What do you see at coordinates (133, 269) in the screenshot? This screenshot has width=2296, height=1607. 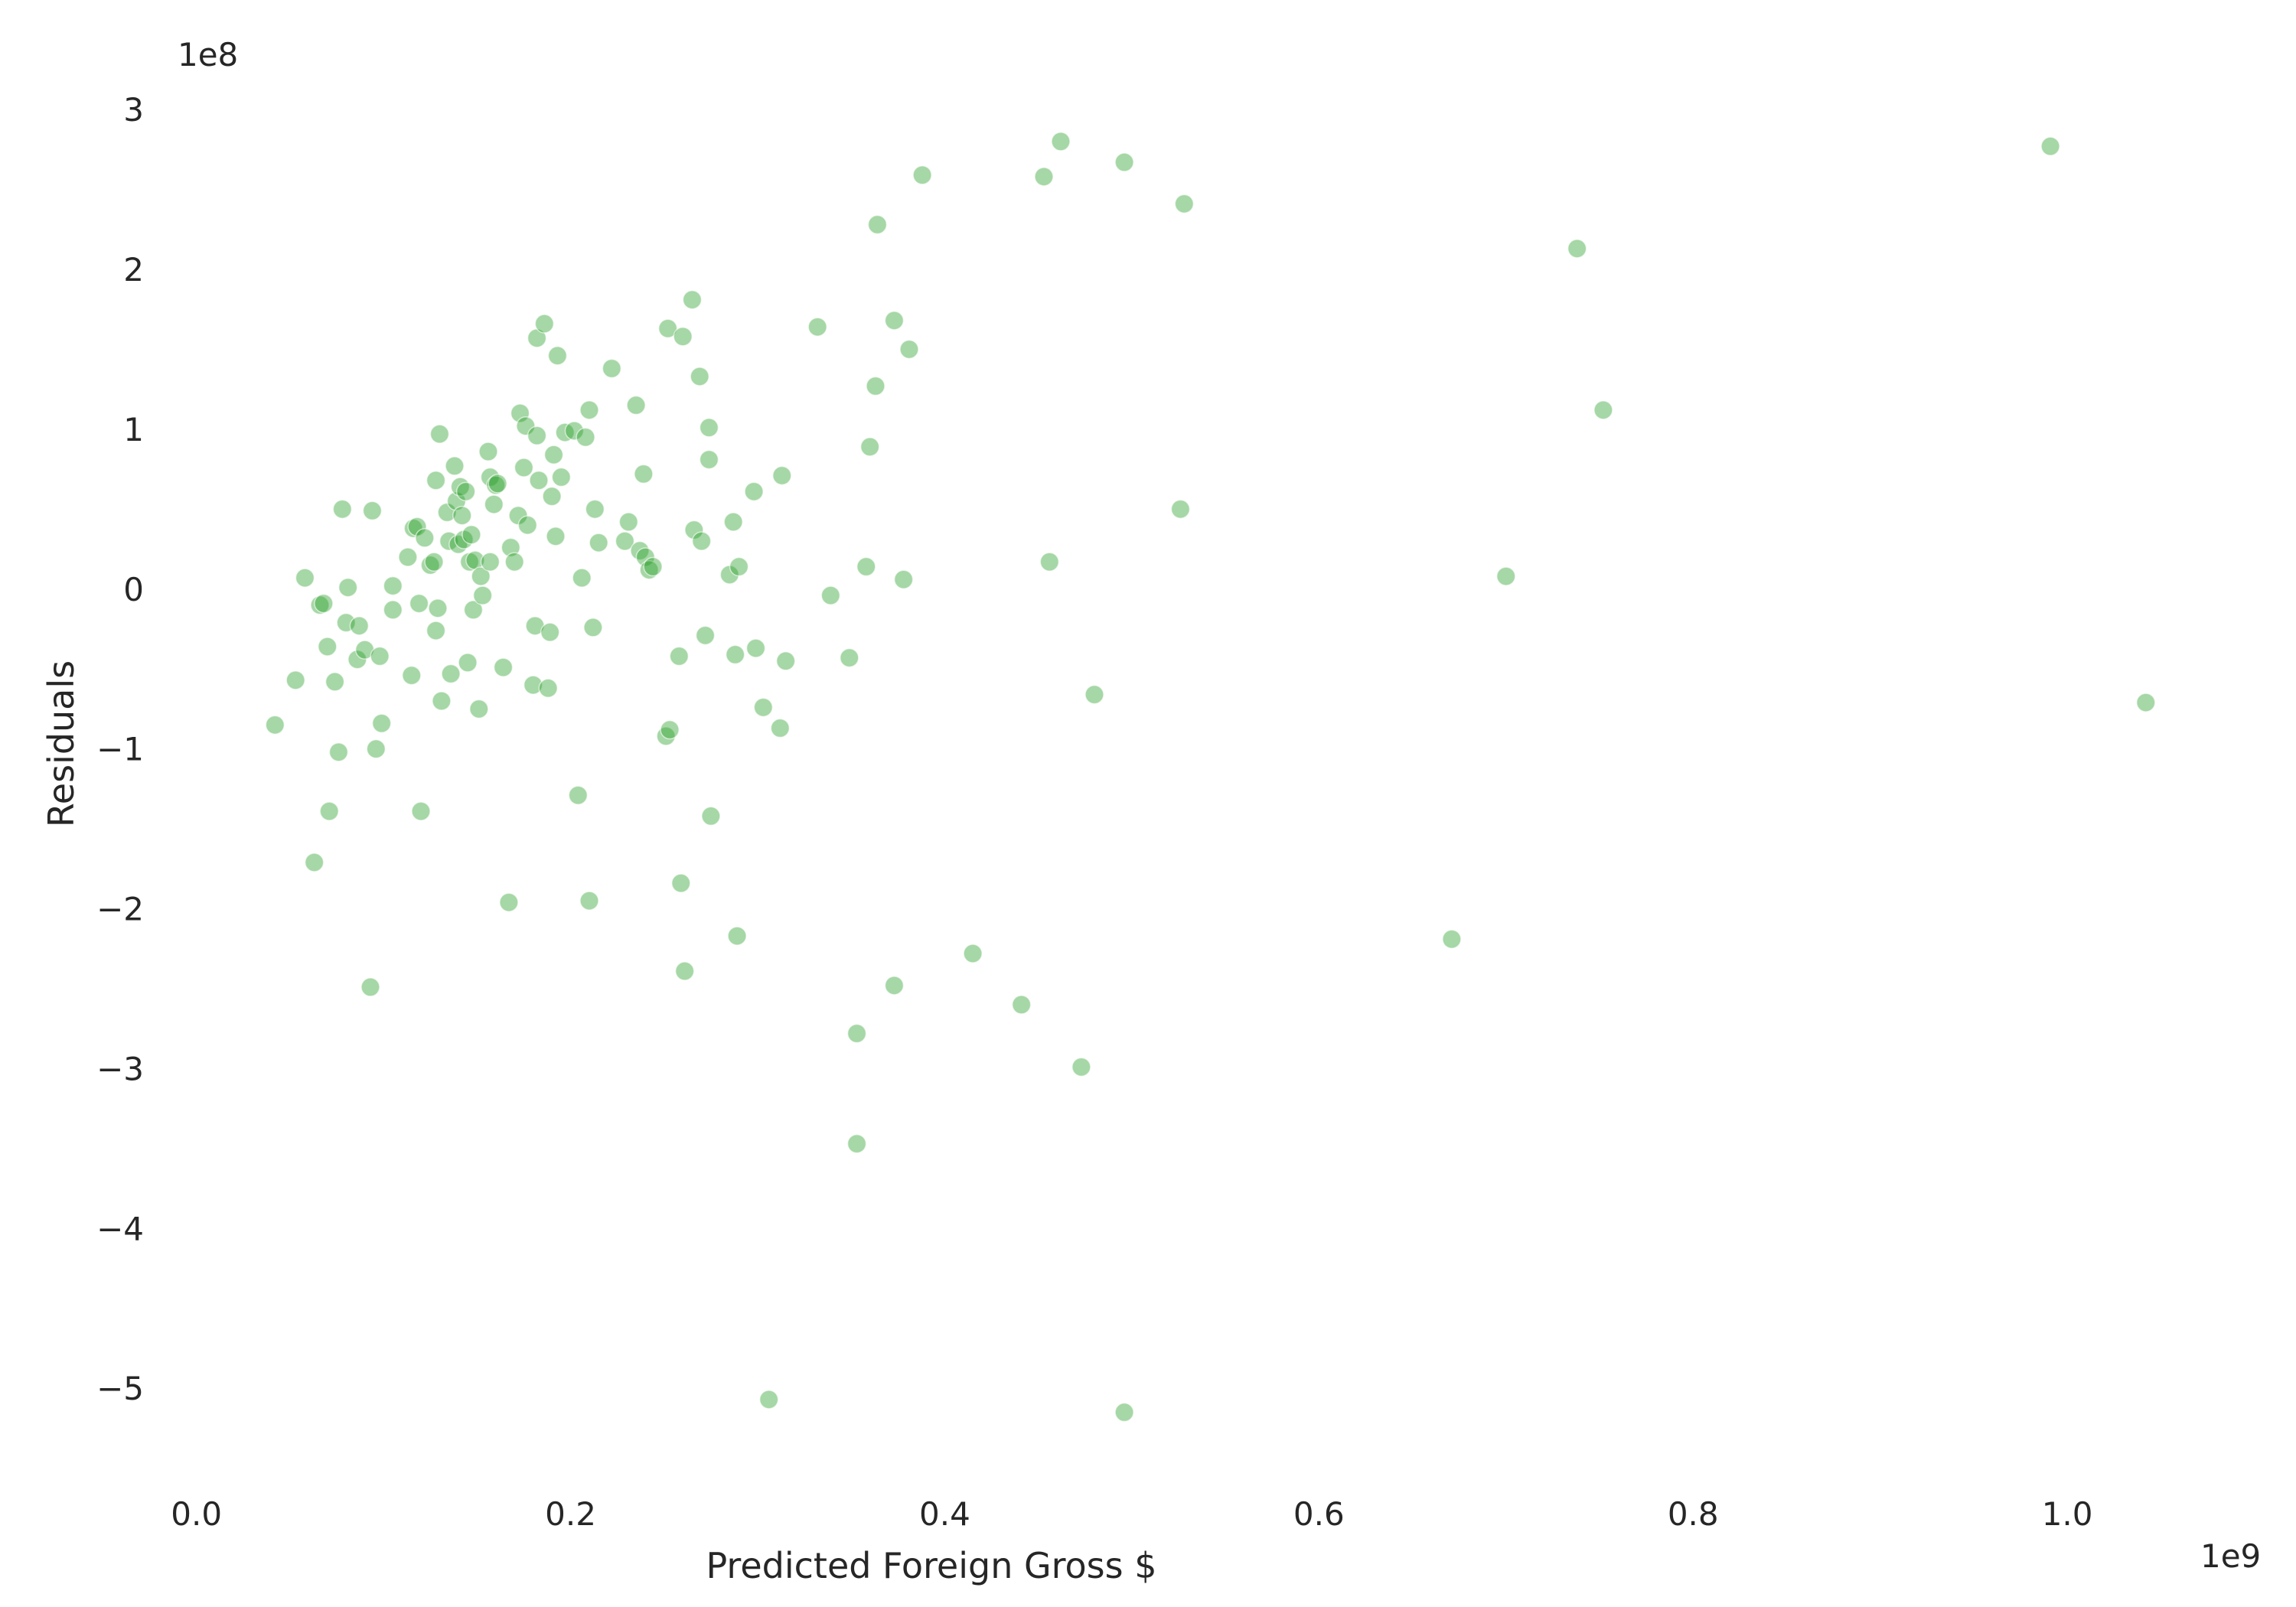 I see `y-tick-label: 2` at bounding box center [133, 269].